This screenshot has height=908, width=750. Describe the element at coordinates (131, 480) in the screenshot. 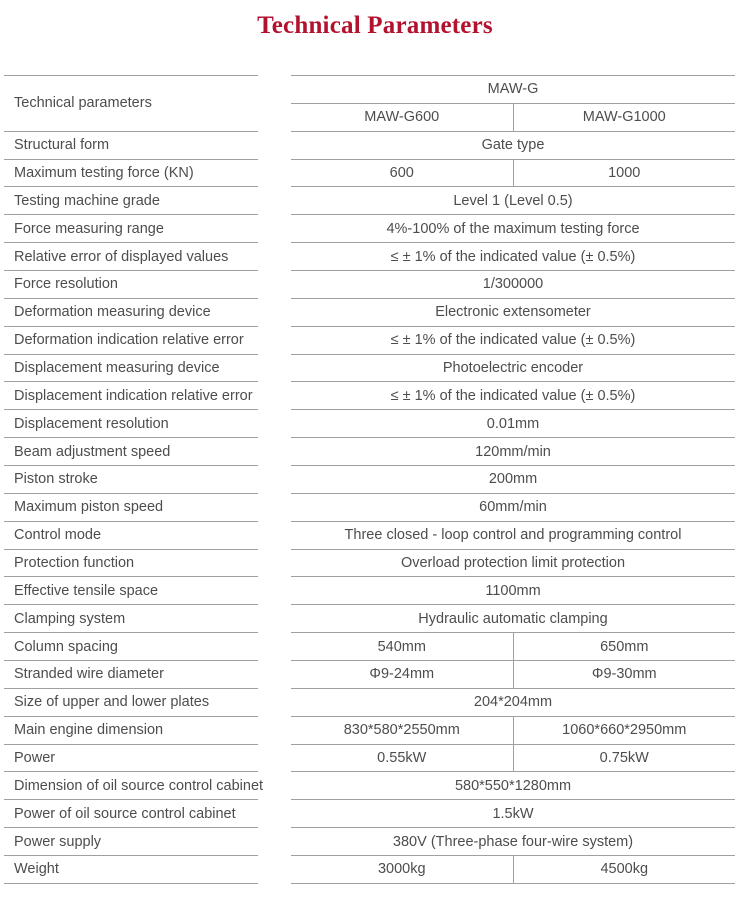

I see `parameter-label-row: Piston stroke` at that location.